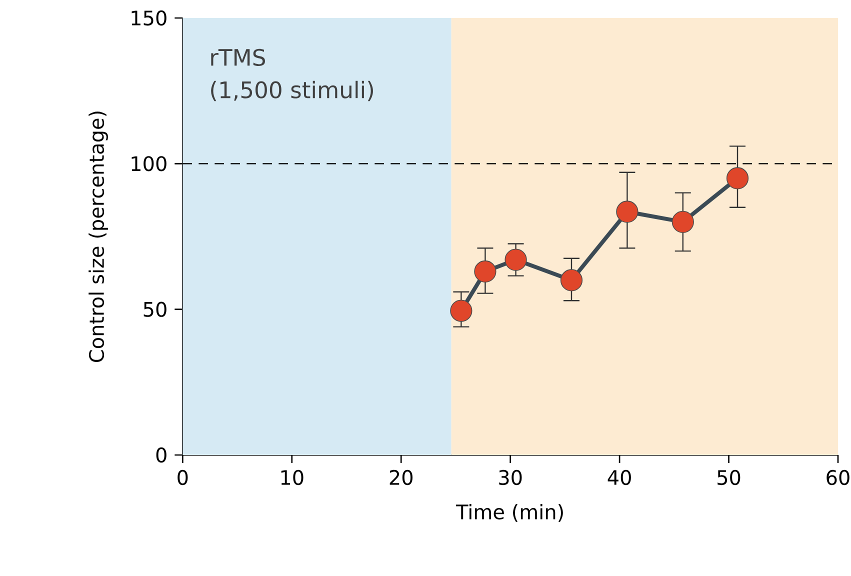 Image resolution: width=851 pixels, height=576 pixels. I want to click on x-axis-title: Time (min), so click(509, 513).